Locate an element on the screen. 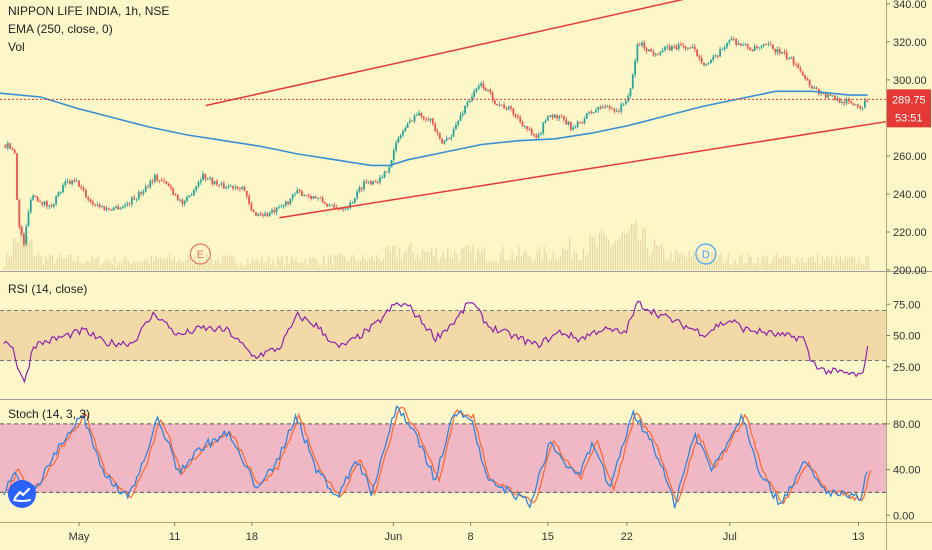 The height and width of the screenshot is (550, 932). time-scale-label: 13 is located at coordinates (858, 537).